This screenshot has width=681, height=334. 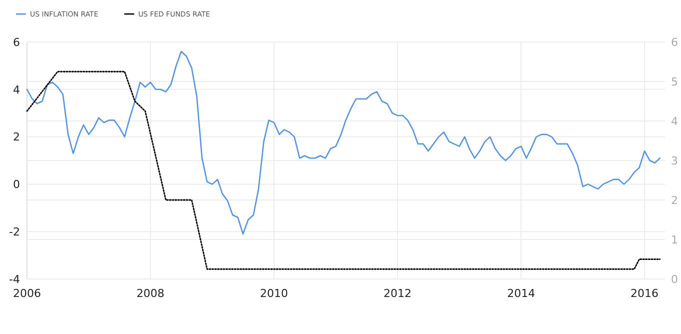 What do you see at coordinates (16, 89) in the screenshot?
I see `y-tick-label: 4` at bounding box center [16, 89].